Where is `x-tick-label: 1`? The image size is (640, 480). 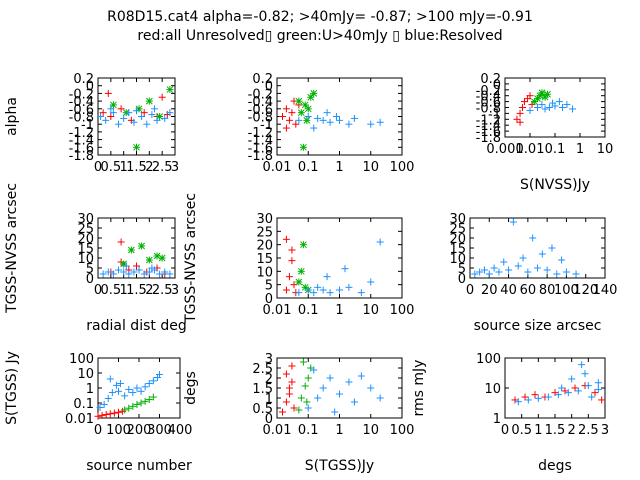
x-tick-label: 1 is located at coordinates (124, 167).